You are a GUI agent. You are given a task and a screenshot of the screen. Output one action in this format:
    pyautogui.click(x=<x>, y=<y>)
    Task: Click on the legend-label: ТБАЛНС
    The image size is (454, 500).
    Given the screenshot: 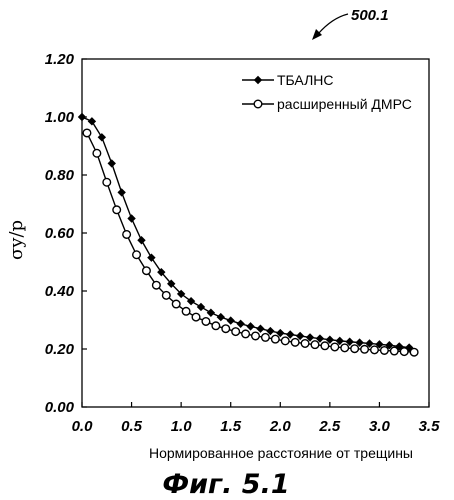 What is the action you would take?
    pyautogui.click(x=305, y=80)
    